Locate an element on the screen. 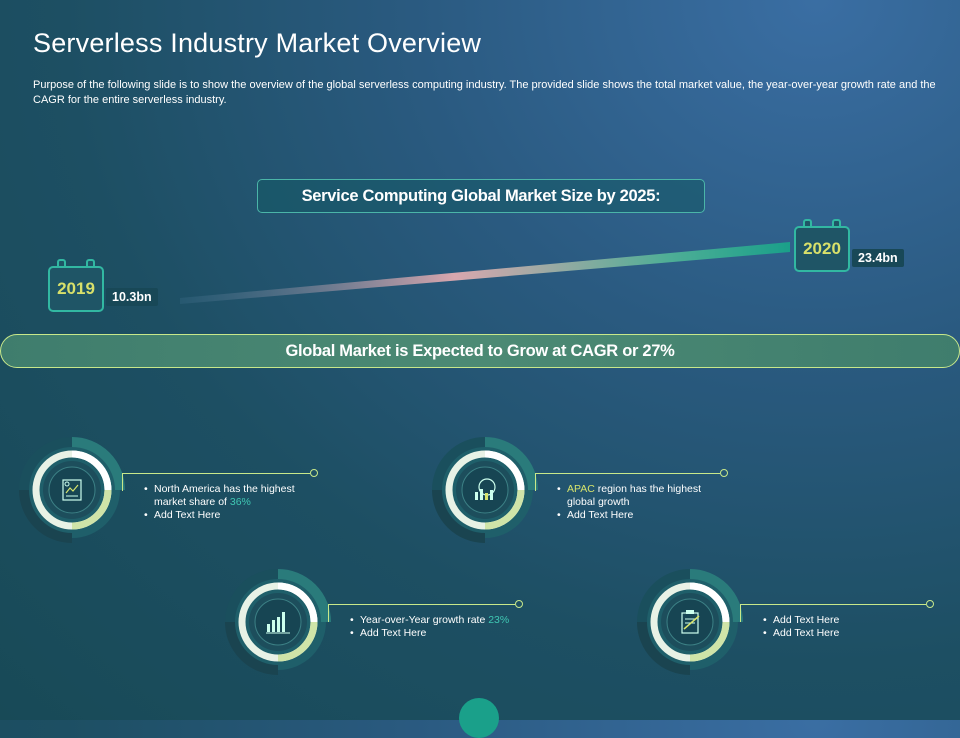 Image resolution: width=960 pixels, height=738 pixels. end-year: 2020 is located at coordinates (822, 248).